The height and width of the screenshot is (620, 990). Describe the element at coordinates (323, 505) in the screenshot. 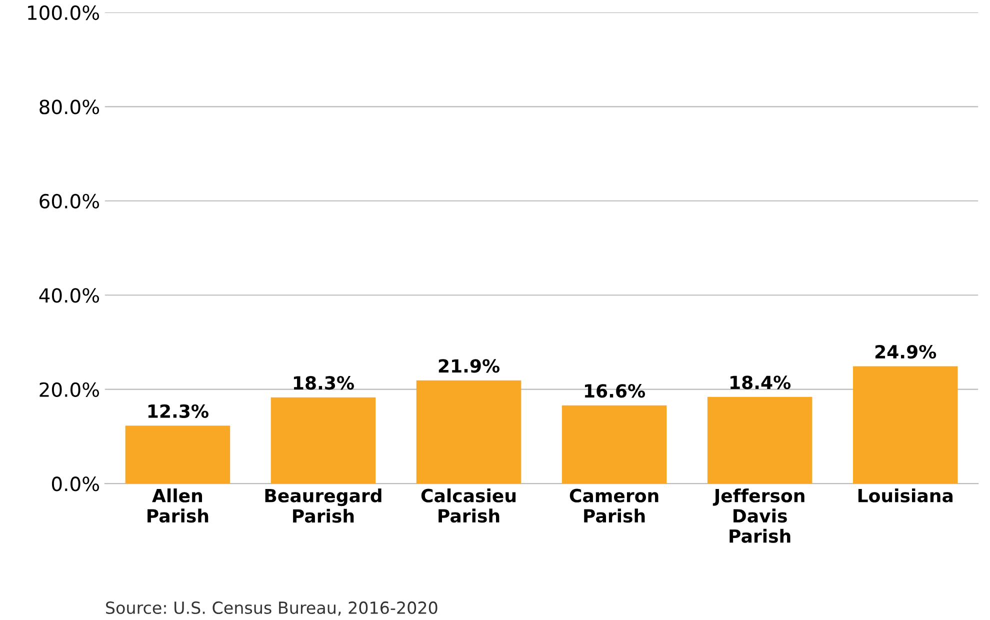

I see `x-tick-label: Beauregard Parish` at that location.